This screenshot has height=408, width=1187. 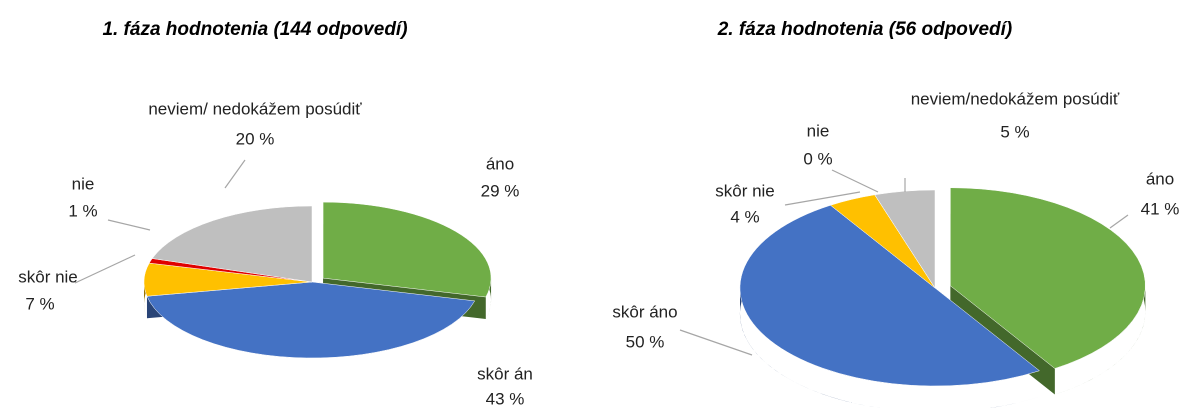 I want to click on value-label: 5 %, so click(x=1014, y=131).